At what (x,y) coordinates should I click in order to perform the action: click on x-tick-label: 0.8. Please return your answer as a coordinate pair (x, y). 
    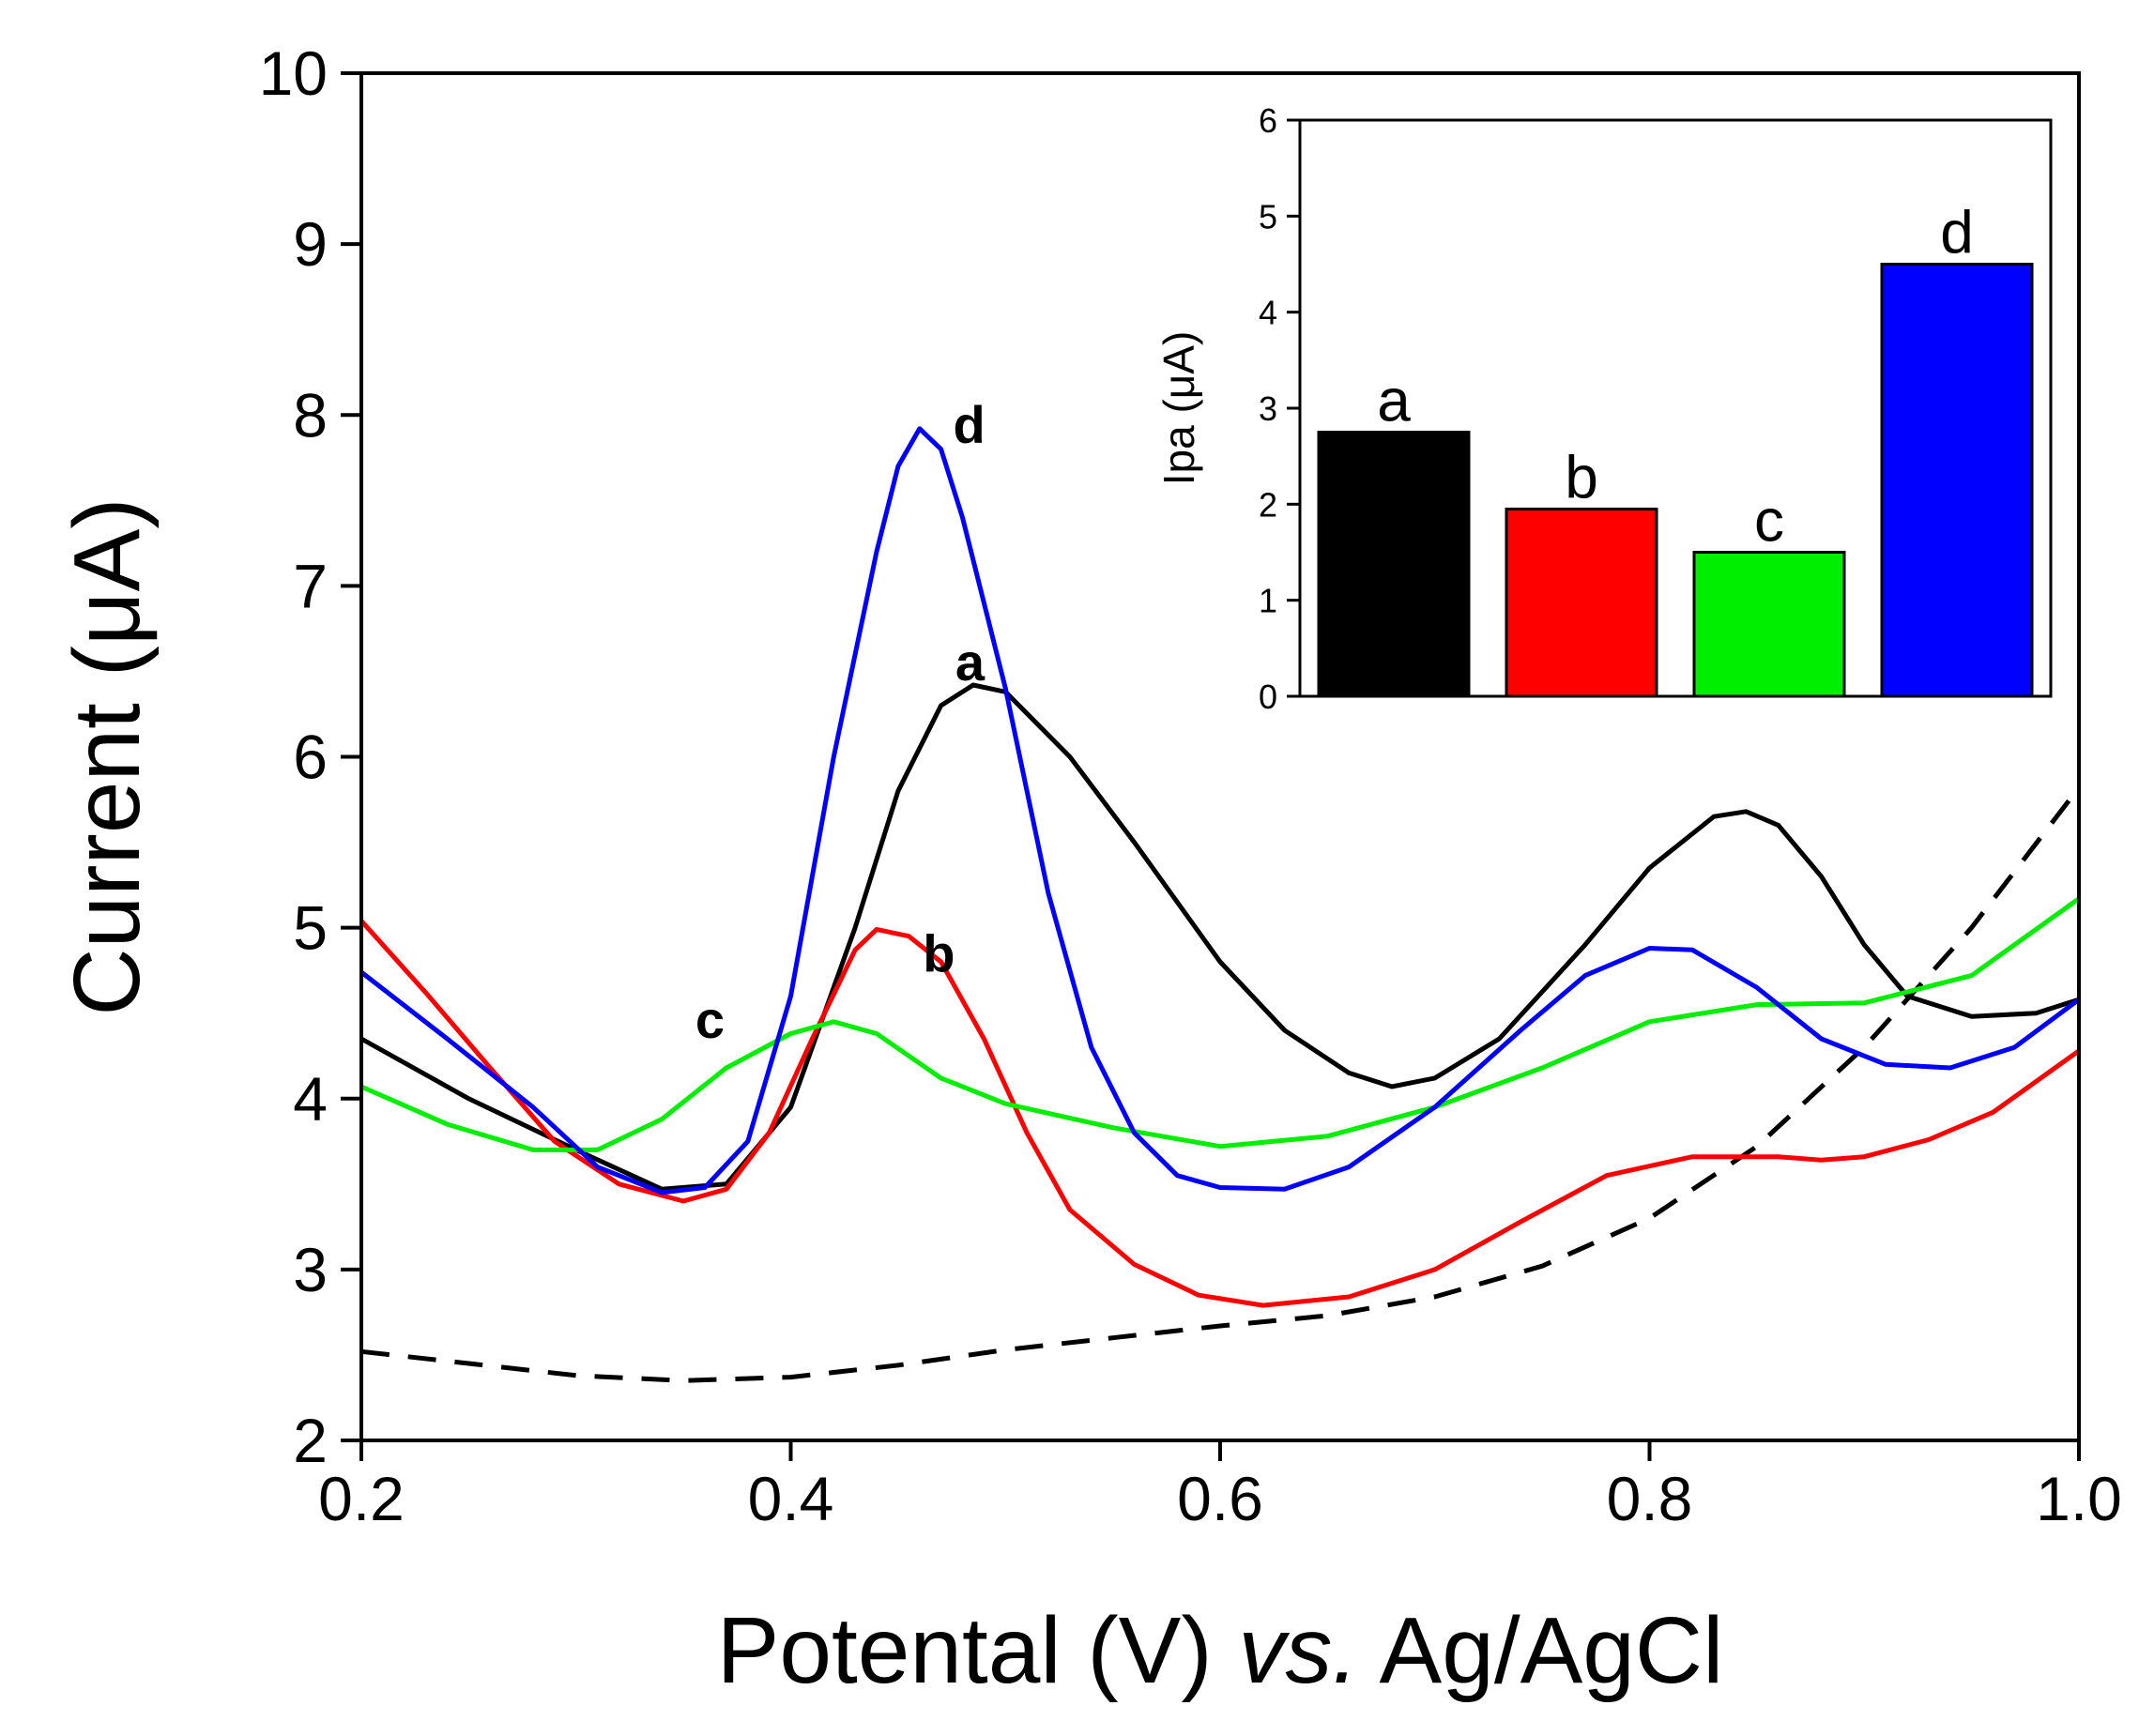
    Looking at the image, I should click on (1650, 1498).